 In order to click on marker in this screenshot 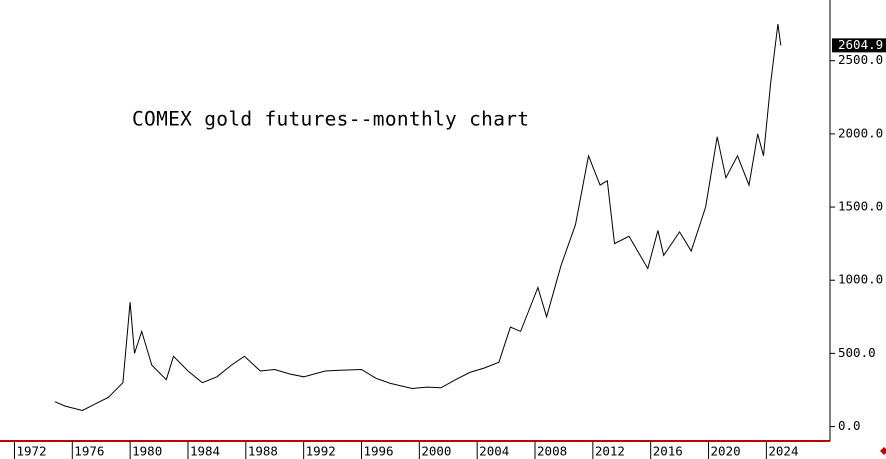, I will do `click(883, 451)`.